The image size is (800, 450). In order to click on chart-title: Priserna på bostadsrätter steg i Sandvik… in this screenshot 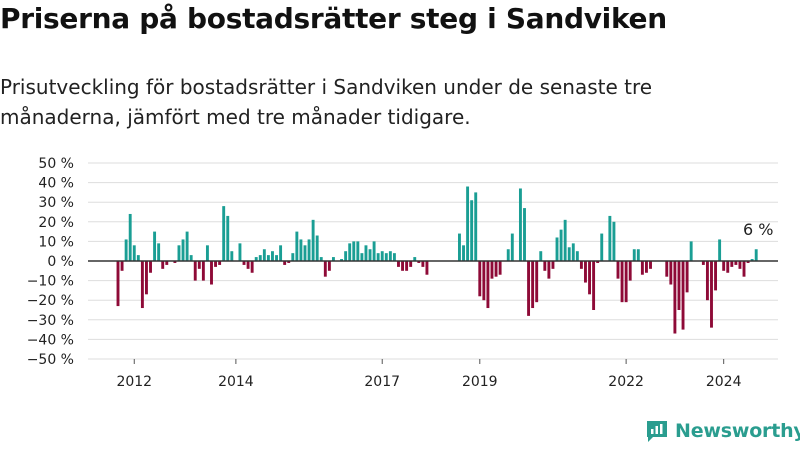, I will do `click(333, 18)`.